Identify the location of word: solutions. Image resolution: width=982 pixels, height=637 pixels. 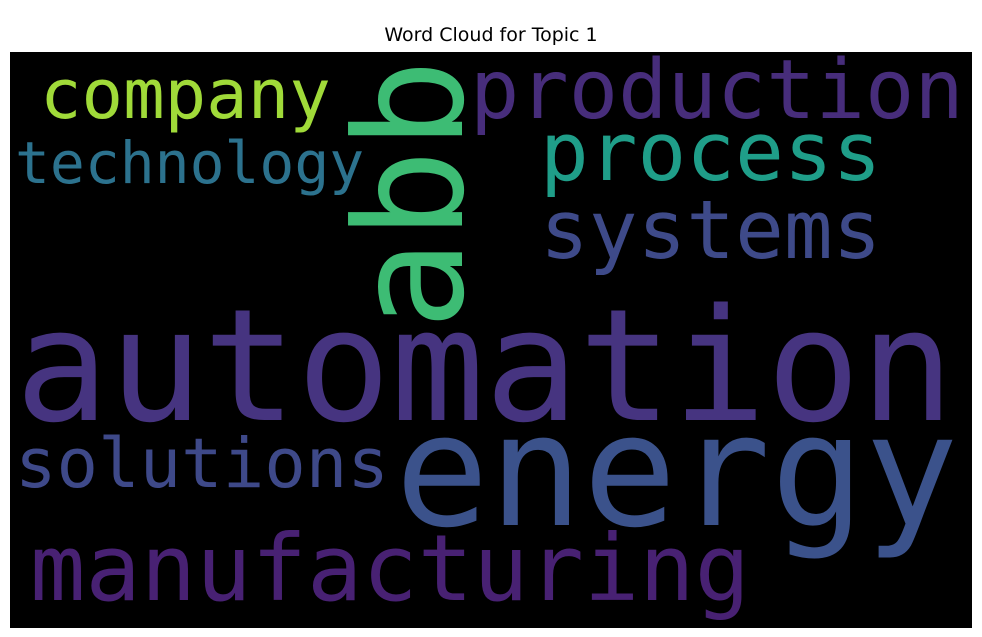
(202, 464).